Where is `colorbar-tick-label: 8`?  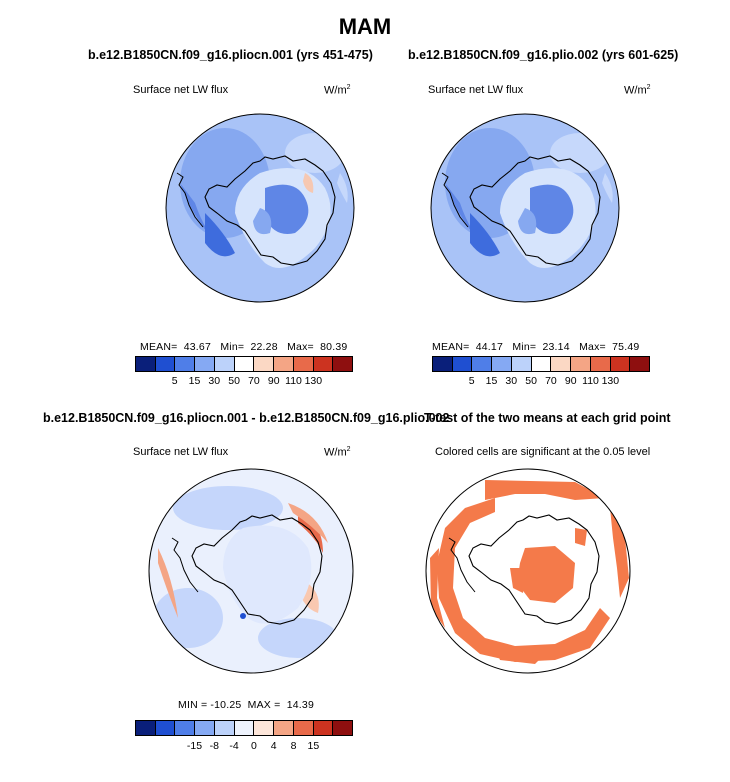
colorbar-tick-label: 8 is located at coordinates (293, 746).